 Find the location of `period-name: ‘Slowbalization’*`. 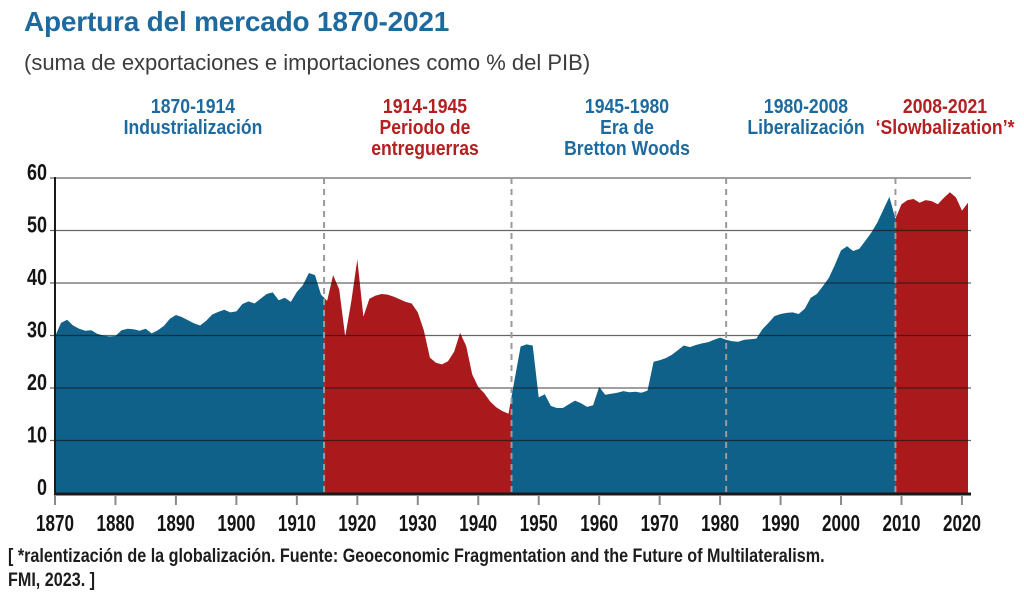

period-name: ‘Slowbalization’* is located at coordinates (945, 128).